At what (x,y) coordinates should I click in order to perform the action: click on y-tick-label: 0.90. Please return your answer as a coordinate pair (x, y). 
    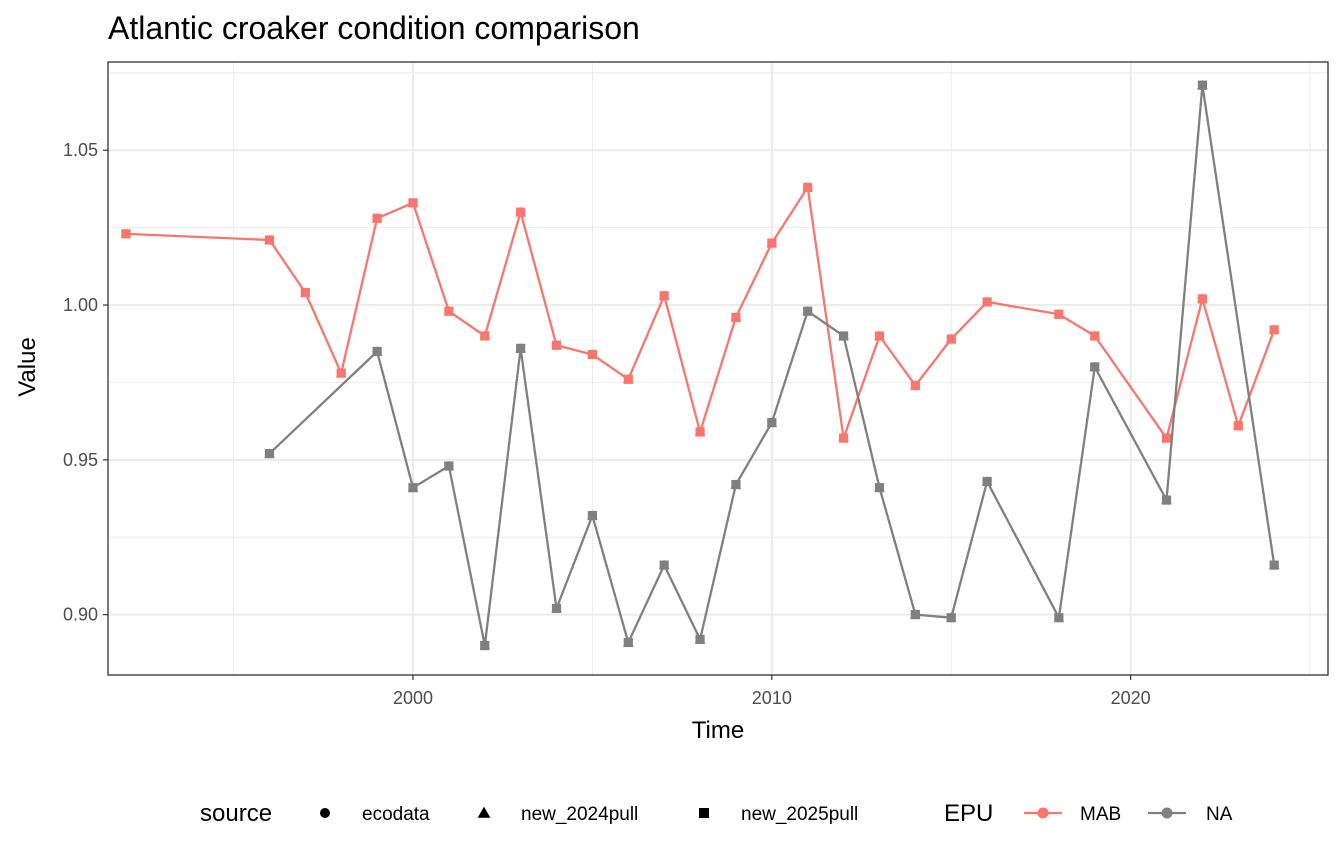
    Looking at the image, I should click on (80, 615).